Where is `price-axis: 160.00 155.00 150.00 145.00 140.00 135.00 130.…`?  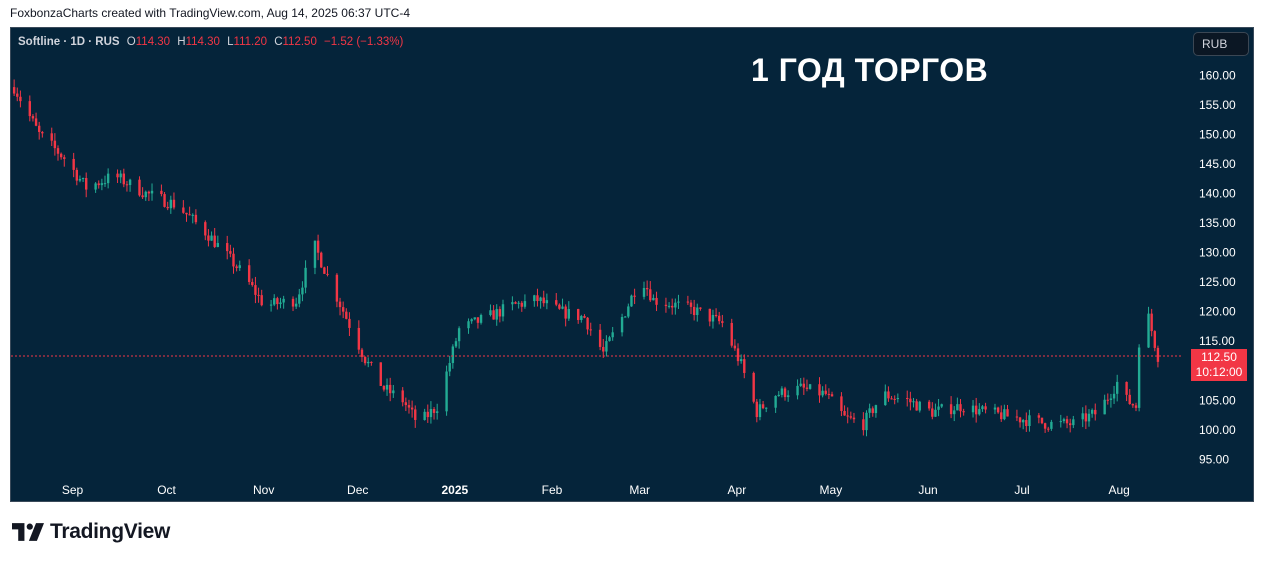
price-axis: 160.00 155.00 150.00 145.00 140.00 135.00 130.… is located at coordinates (1217, 267).